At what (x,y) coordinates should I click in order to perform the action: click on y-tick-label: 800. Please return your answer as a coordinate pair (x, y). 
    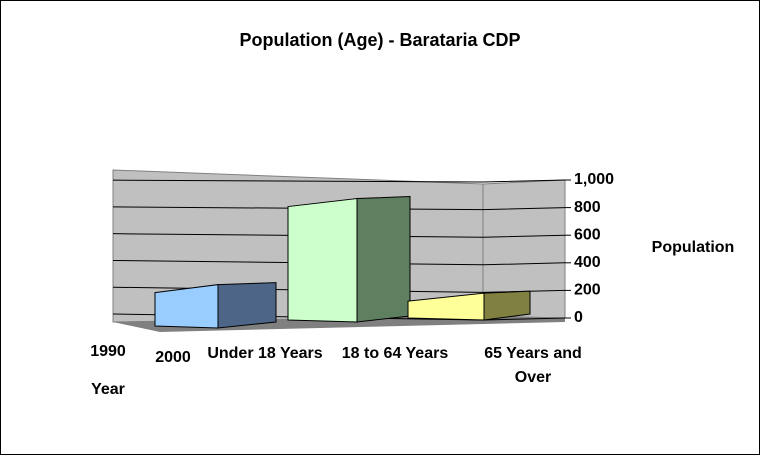
    Looking at the image, I should click on (587, 207).